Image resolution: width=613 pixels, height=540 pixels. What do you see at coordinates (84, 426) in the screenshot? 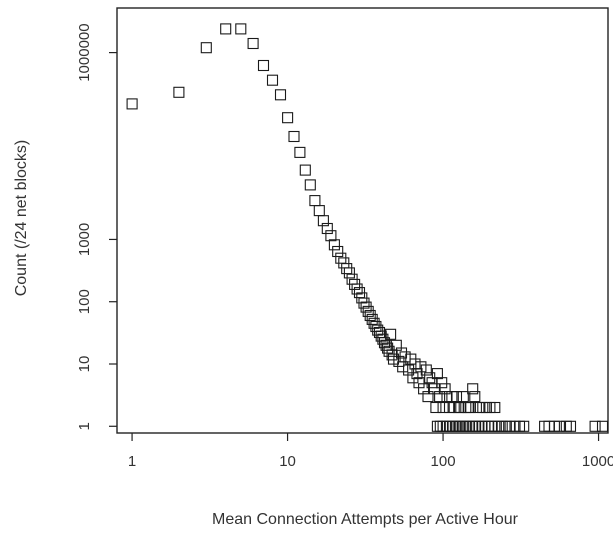
I see `y-tick-label: 1` at bounding box center [84, 426].